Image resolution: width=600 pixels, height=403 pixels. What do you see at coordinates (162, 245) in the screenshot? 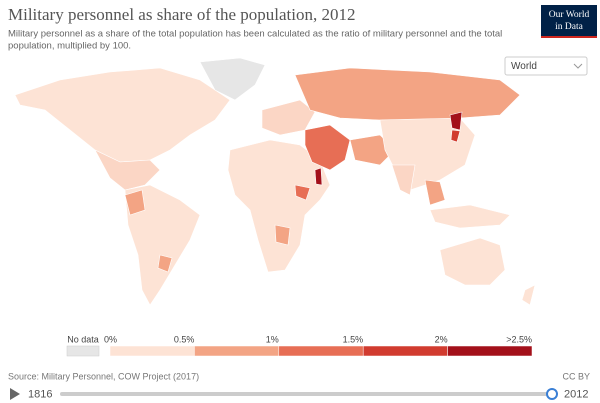
I see `south-america` at bounding box center [162, 245].